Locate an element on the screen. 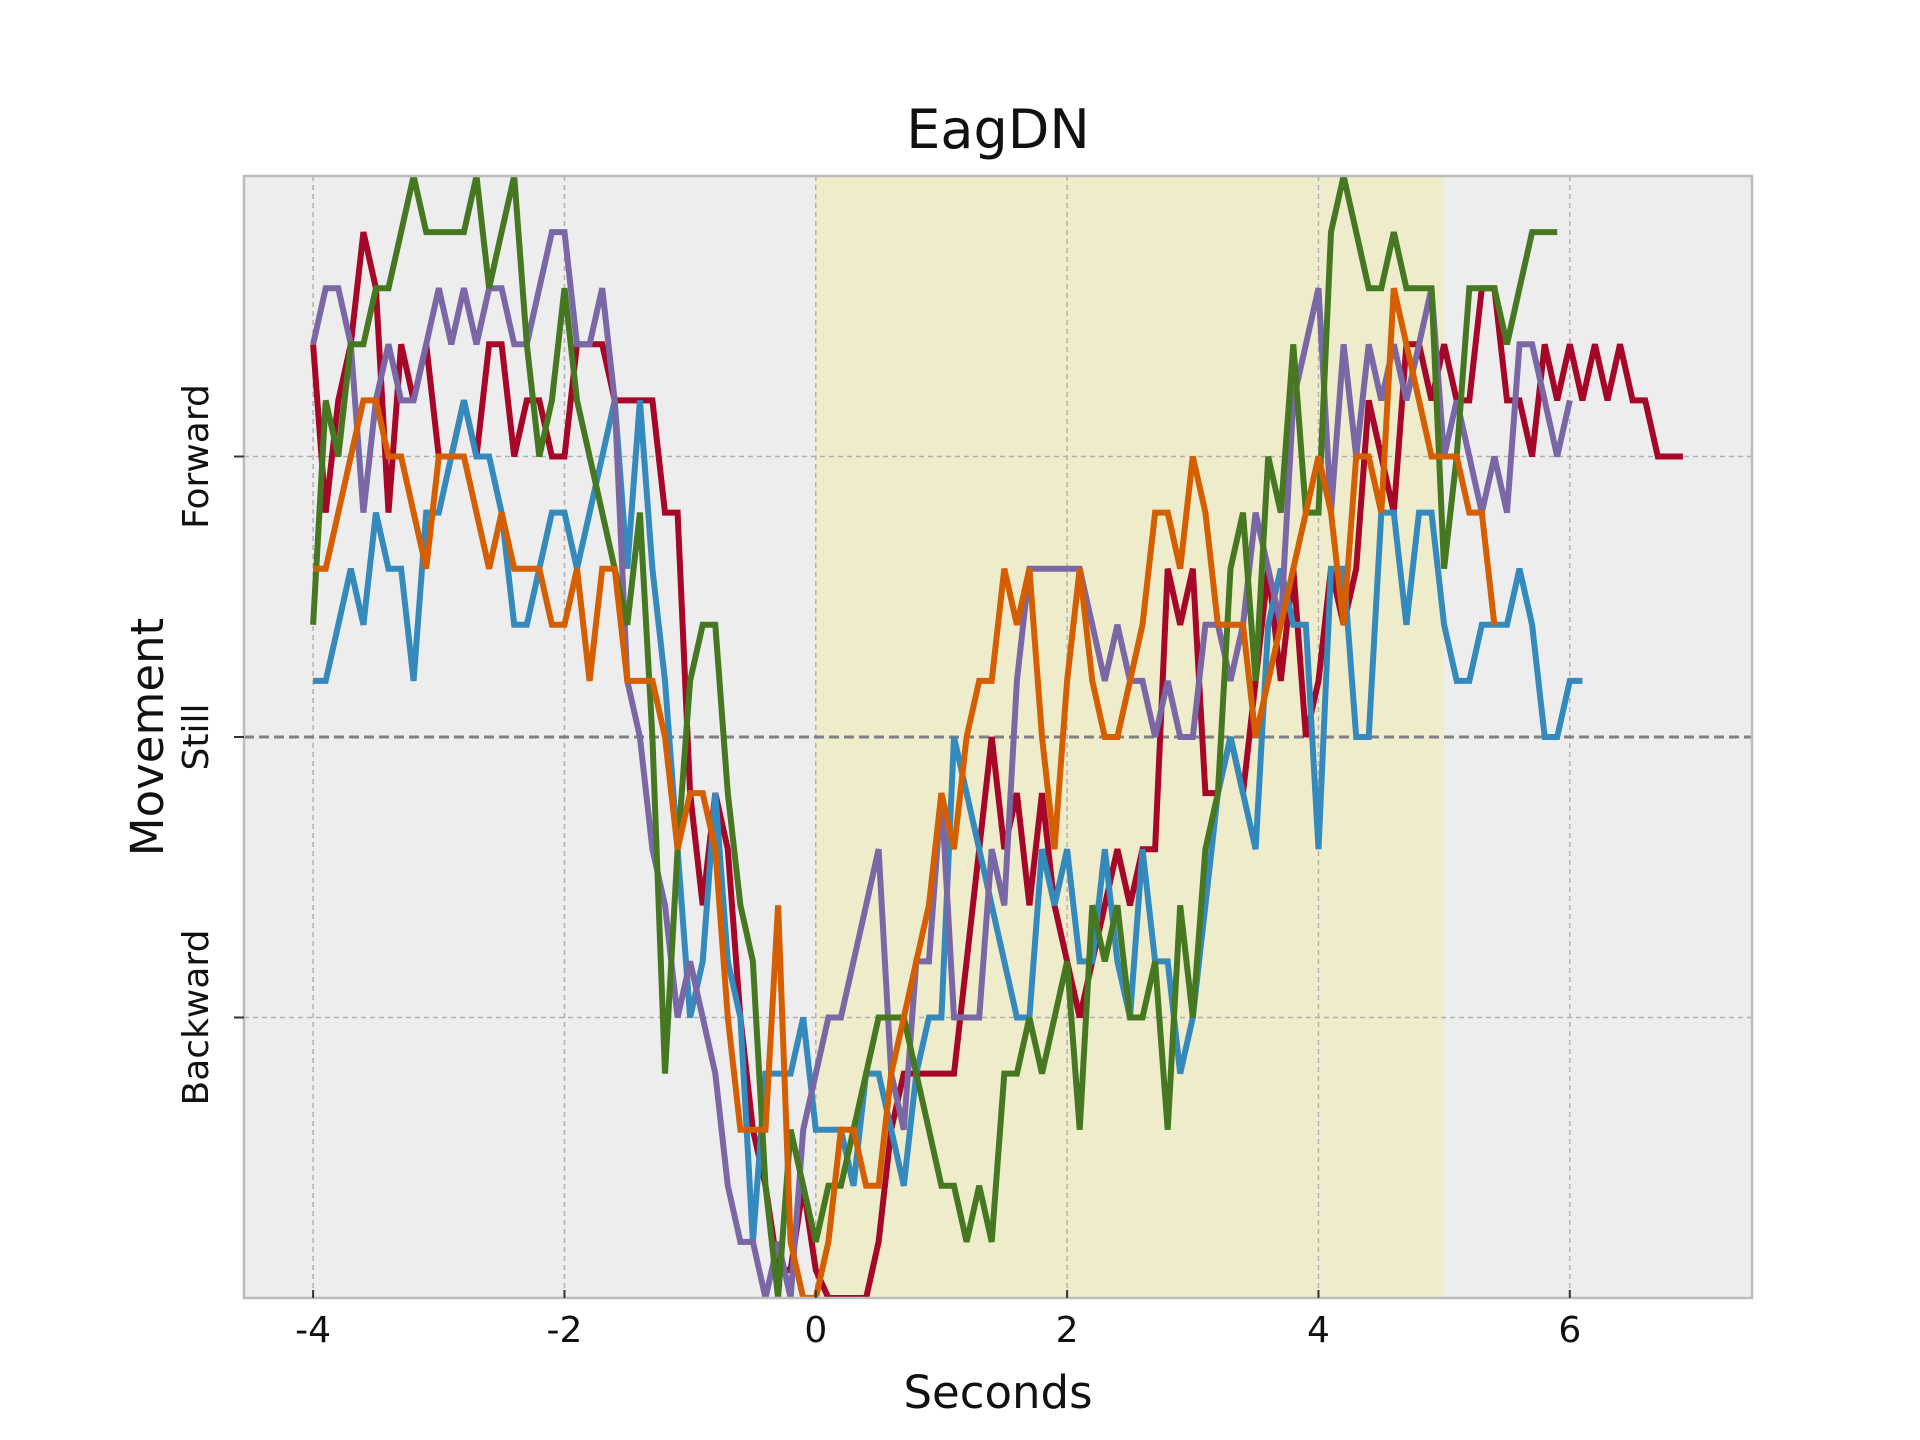 The width and height of the screenshot is (1920, 1440). x-tick-label: 4 is located at coordinates (1318, 1330).